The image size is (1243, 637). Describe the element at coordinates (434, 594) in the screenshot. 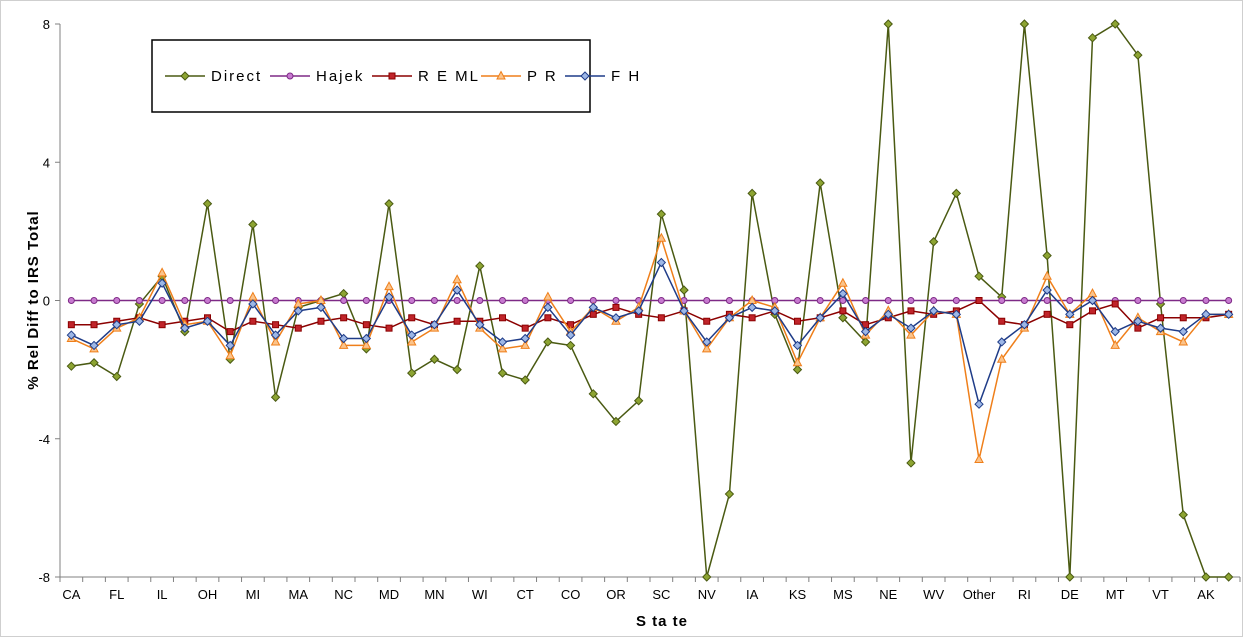

I see `x-tick-label: MN` at that location.